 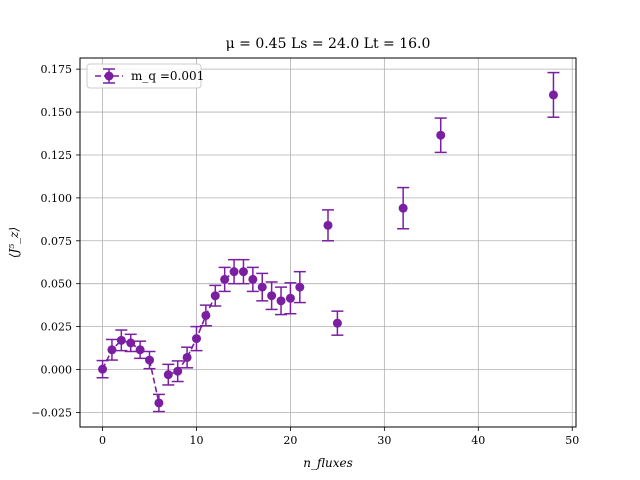 What do you see at coordinates (572, 440) in the screenshot?
I see `x-tick-label: 50` at bounding box center [572, 440].